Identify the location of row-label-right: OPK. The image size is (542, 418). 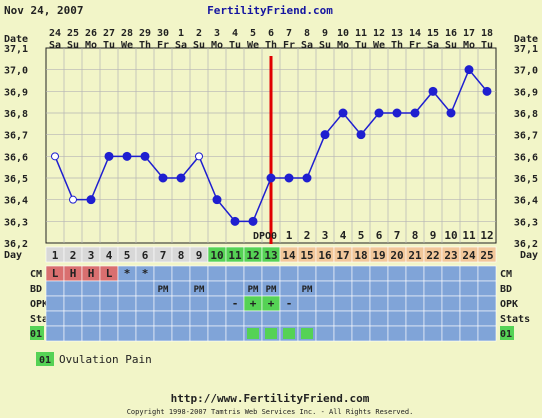
(509, 304).